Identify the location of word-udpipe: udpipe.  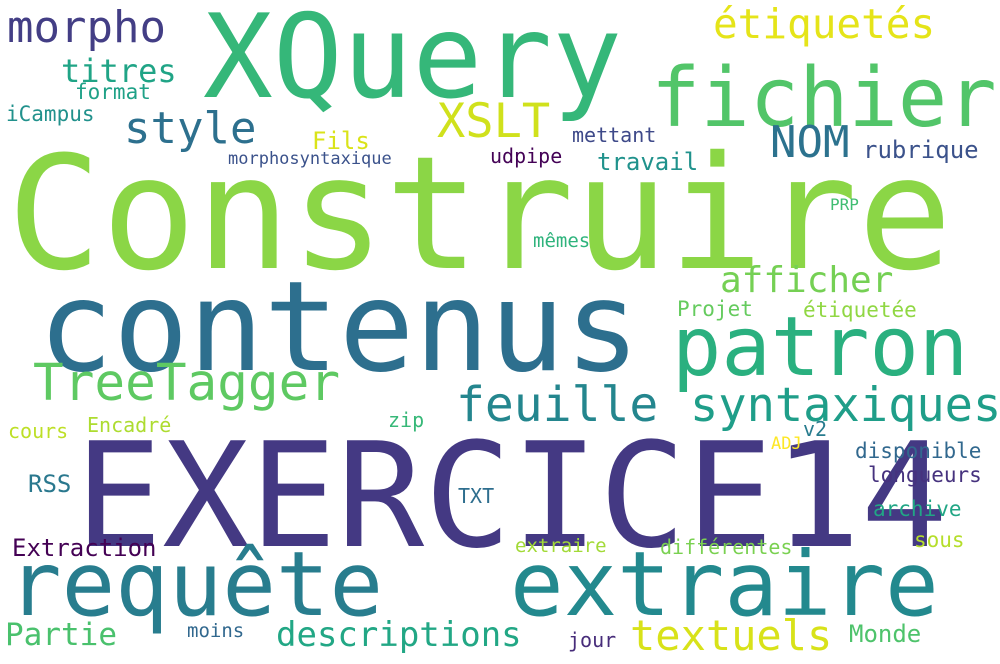
(526, 156).